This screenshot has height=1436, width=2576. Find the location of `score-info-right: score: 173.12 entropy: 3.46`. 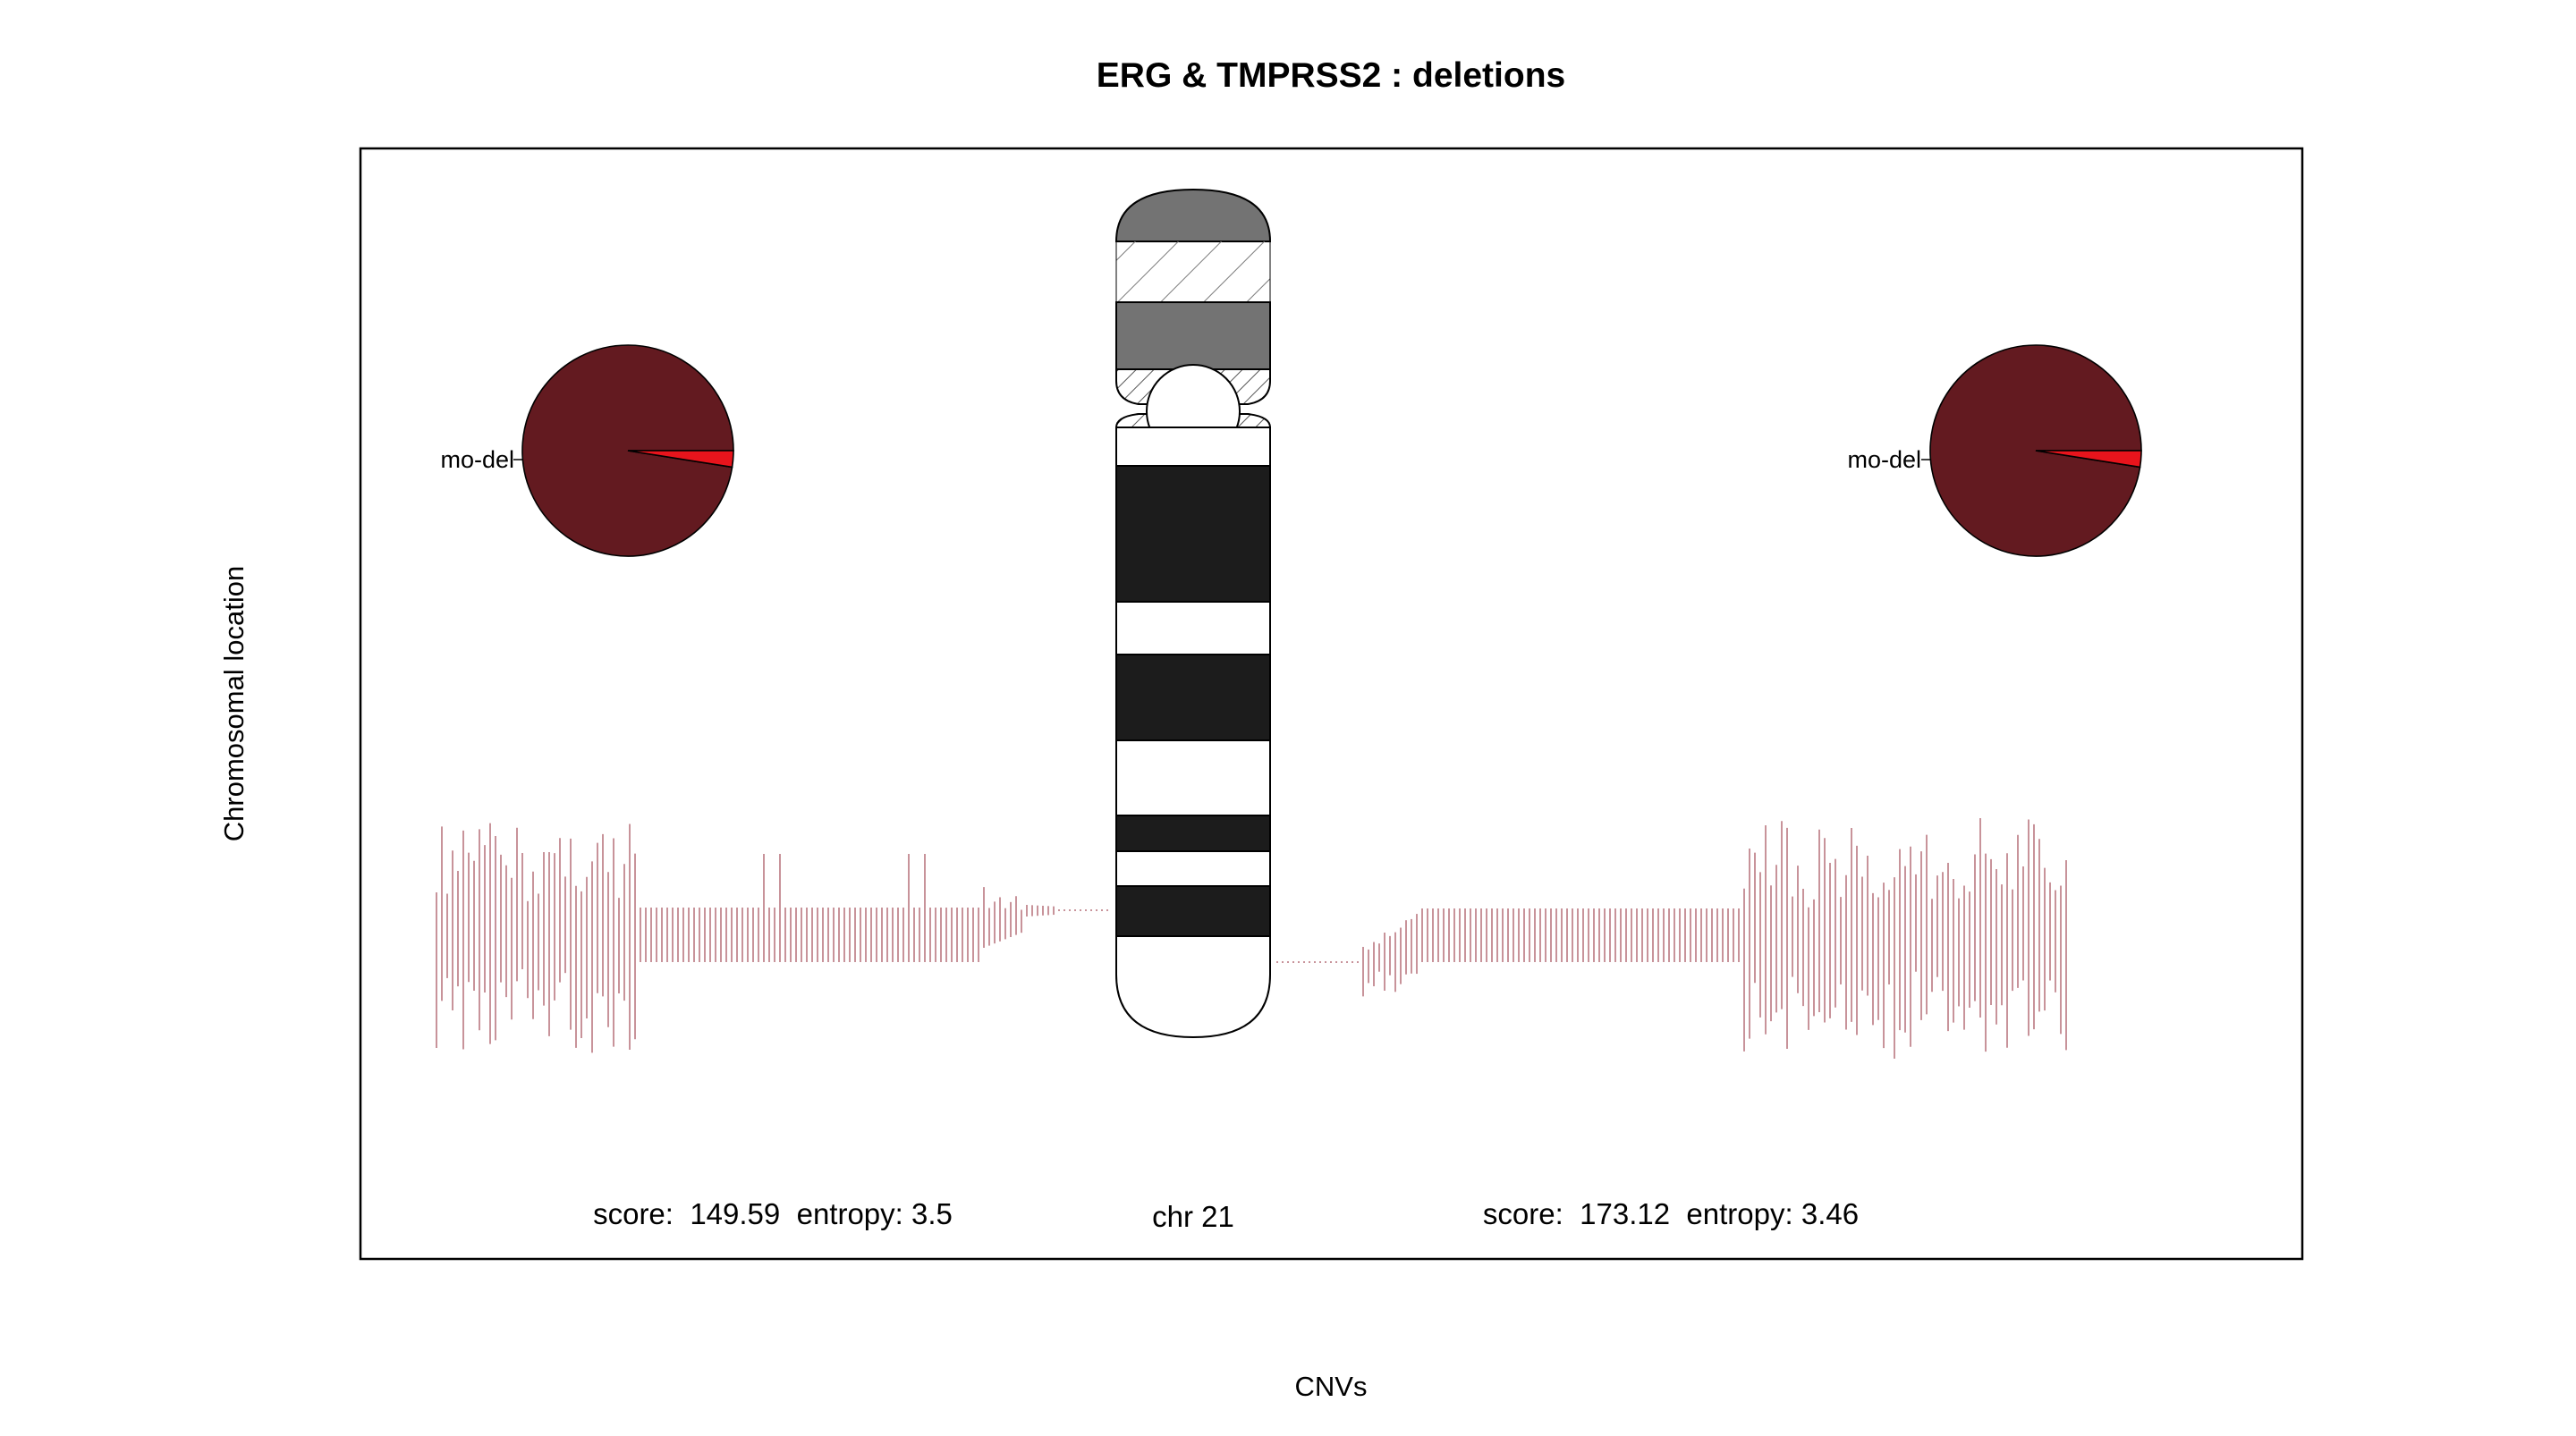

score-info-right: score: 173.12 entropy: 3.46 is located at coordinates (1671, 1213).